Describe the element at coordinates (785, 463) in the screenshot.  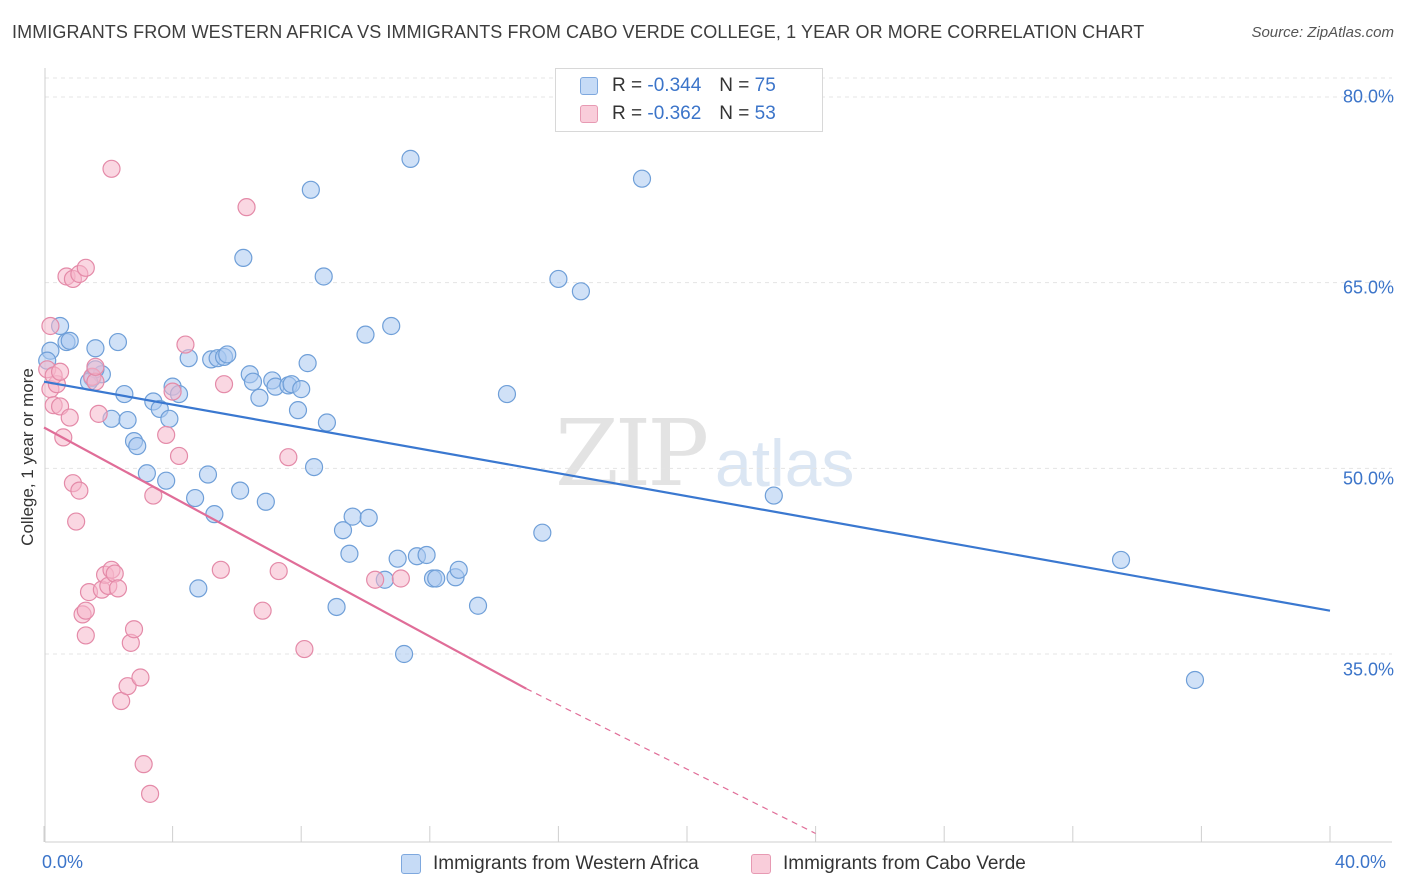
I see `watermark-atlas: atlas` at that location.